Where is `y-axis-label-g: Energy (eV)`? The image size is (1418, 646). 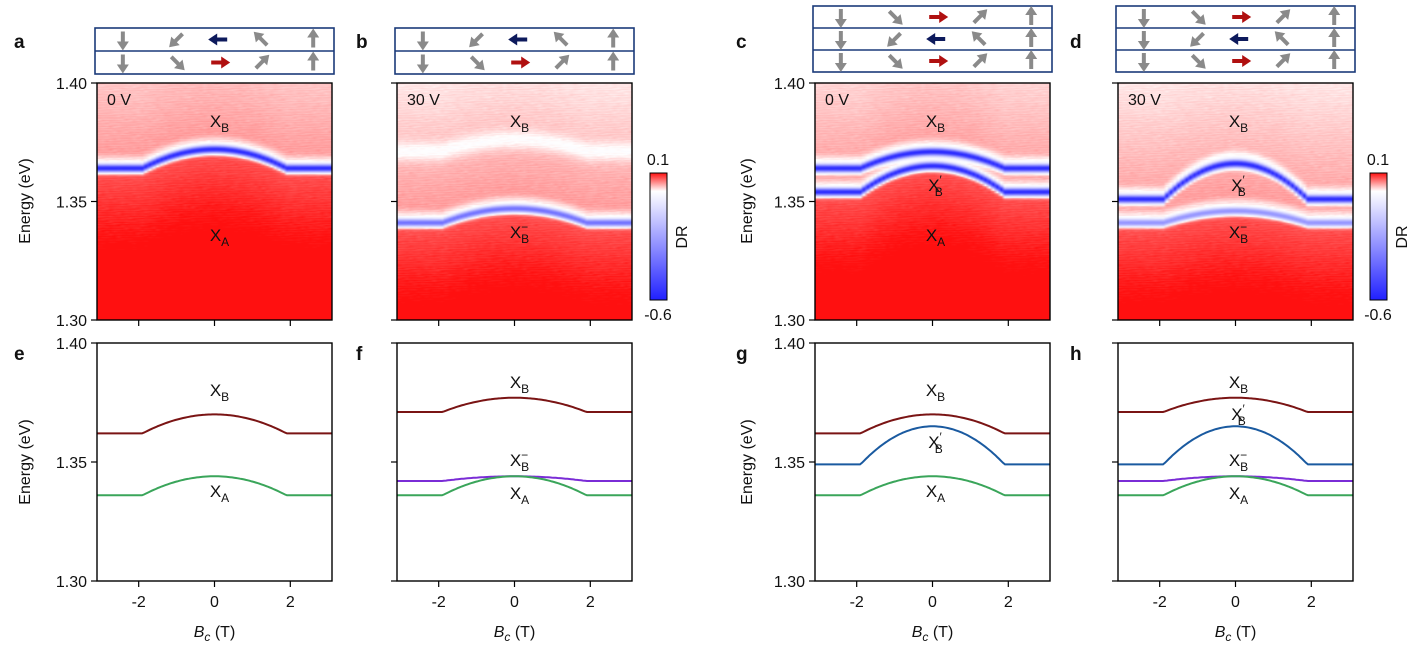
y-axis-label-g: Energy (eV) is located at coordinates (747, 461).